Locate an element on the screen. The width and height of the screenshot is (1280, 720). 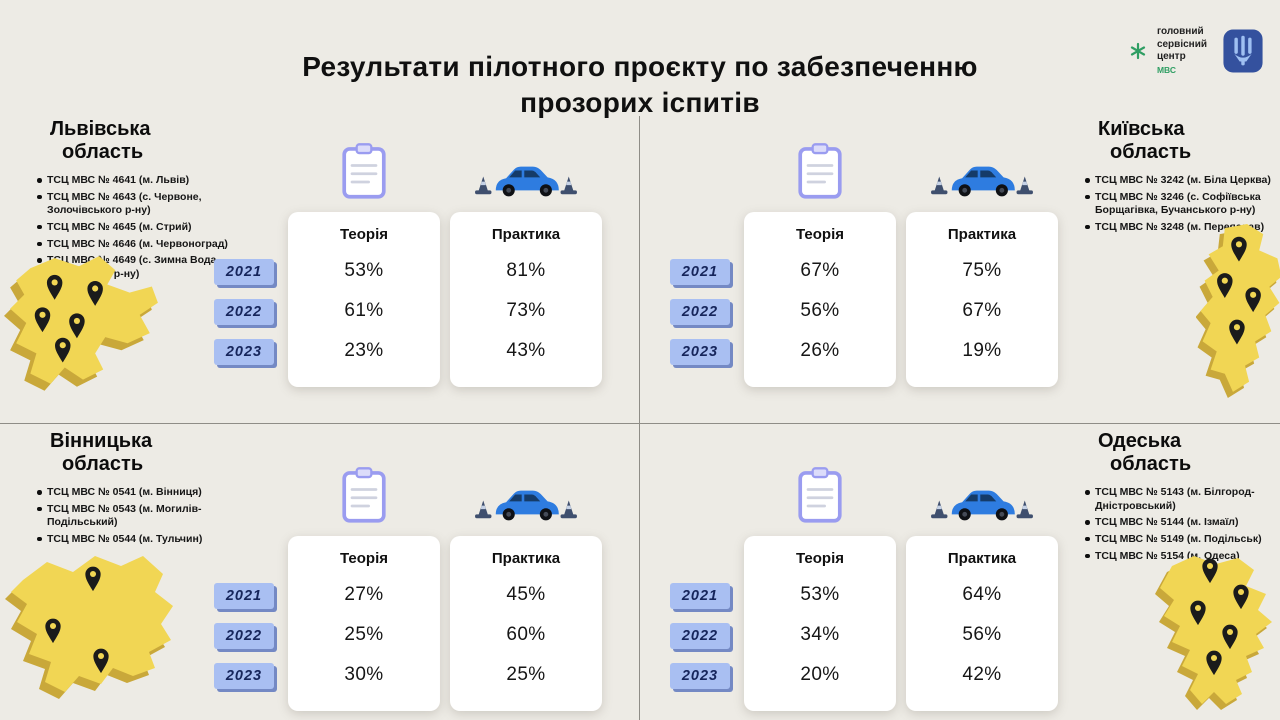
theory-value-2021: 67% is located at coordinates (820, 270).